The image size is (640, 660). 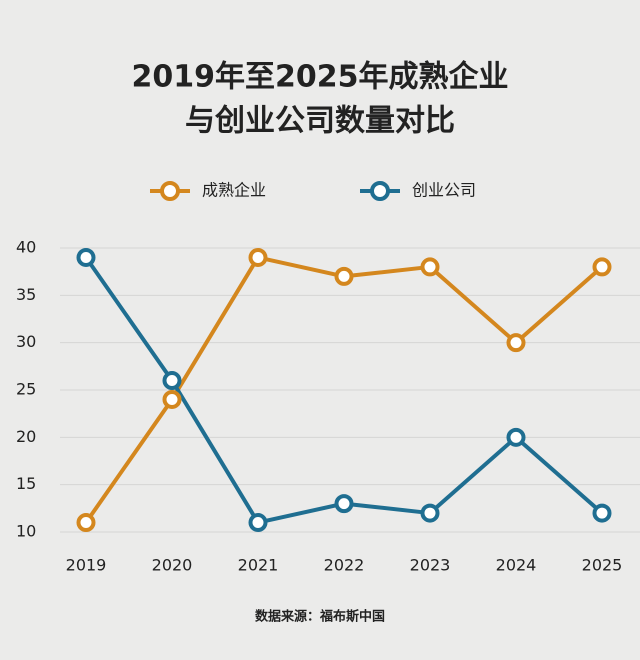 I want to click on x-tick-label: 2020, so click(x=172, y=565).